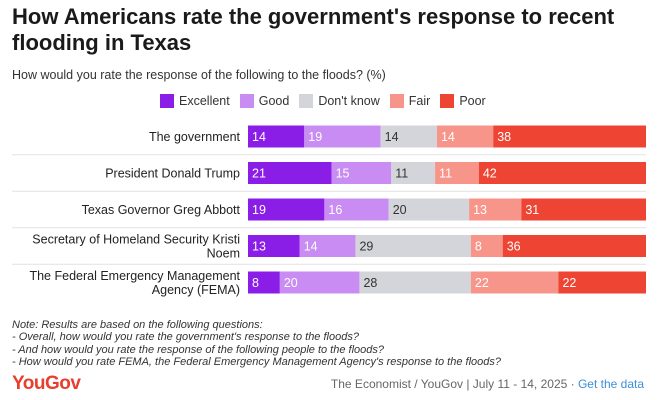  I want to click on data-label: 21, so click(259, 174).